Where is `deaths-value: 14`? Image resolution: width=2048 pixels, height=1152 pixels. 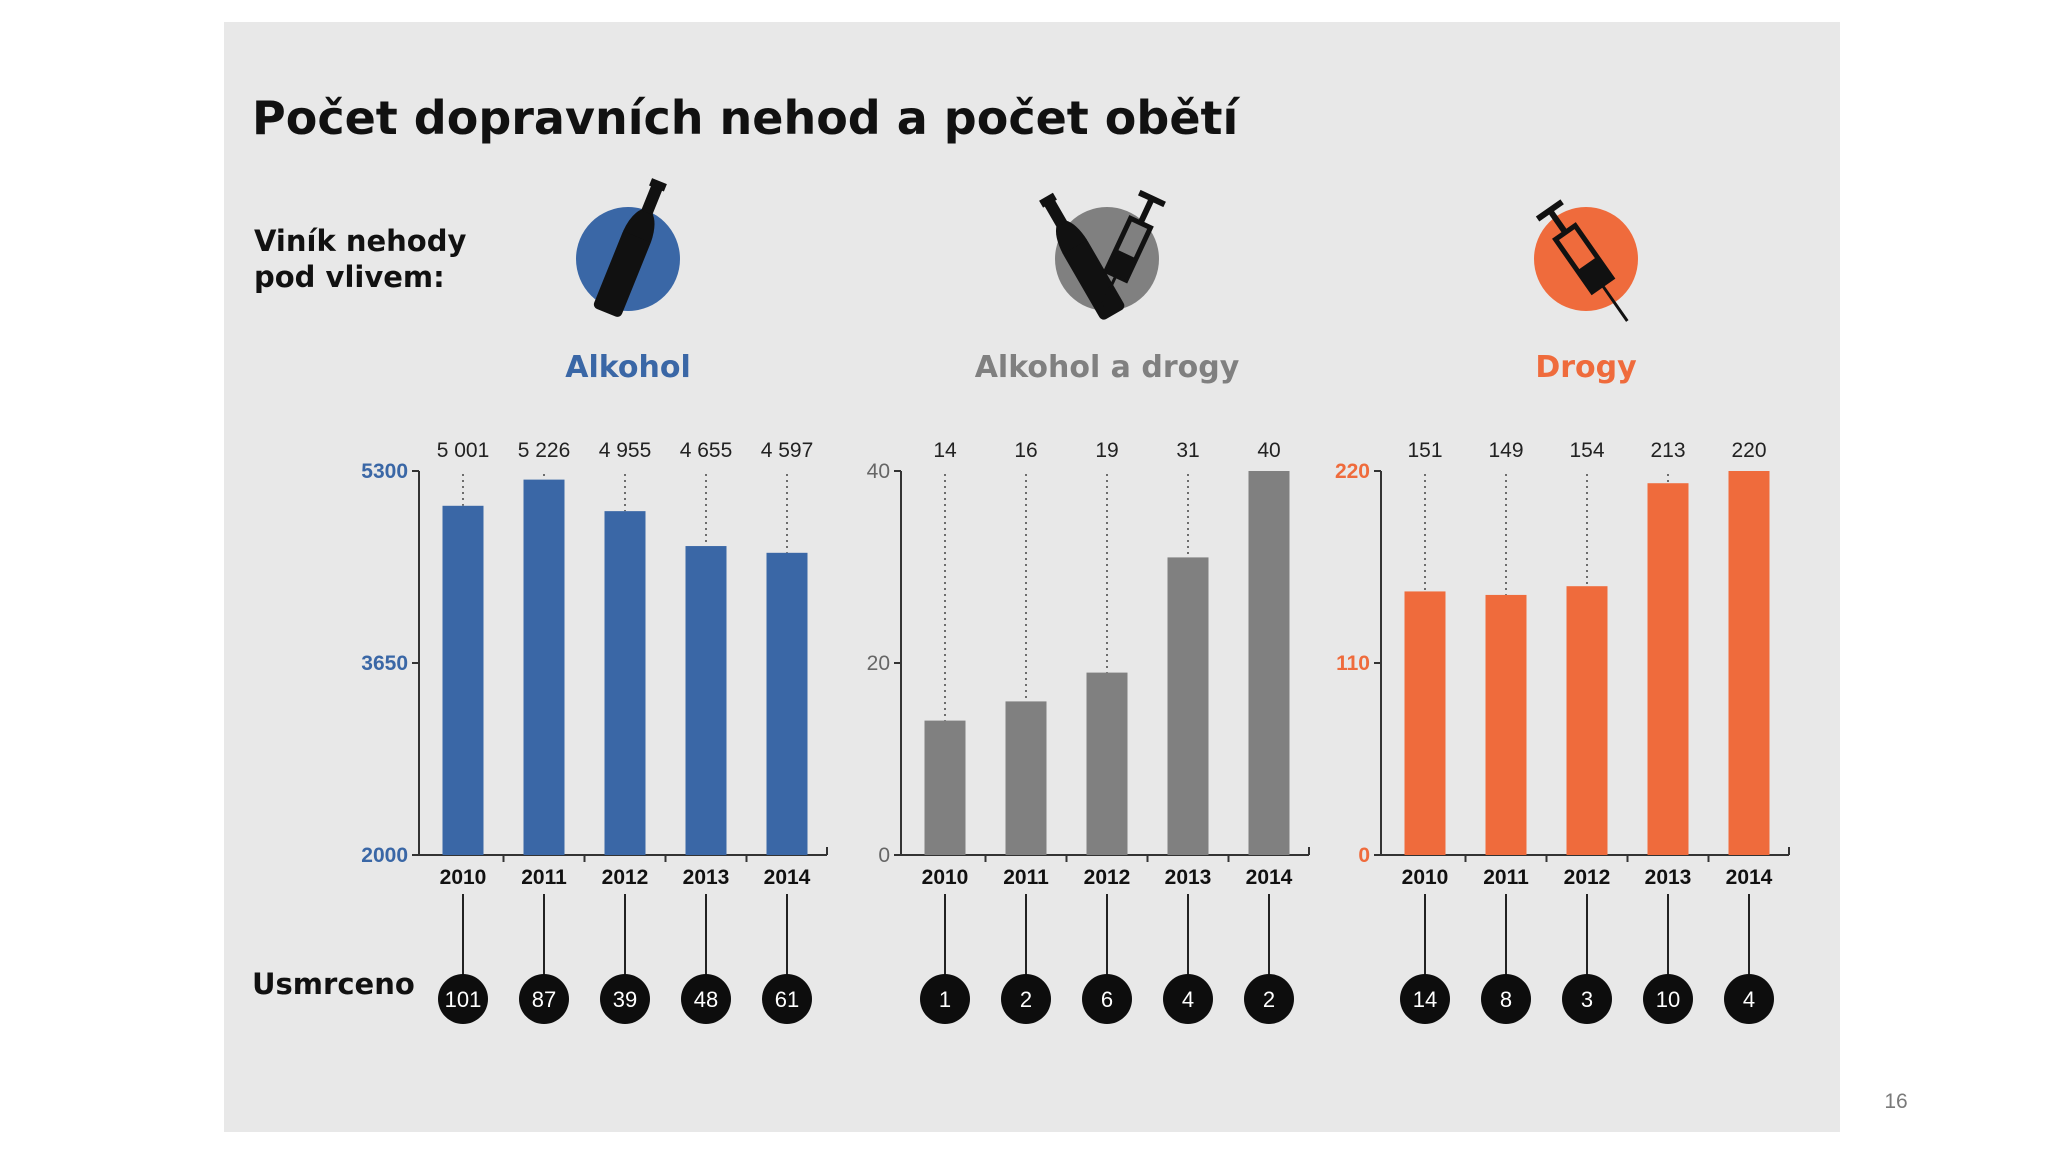 deaths-value: 14 is located at coordinates (1425, 999).